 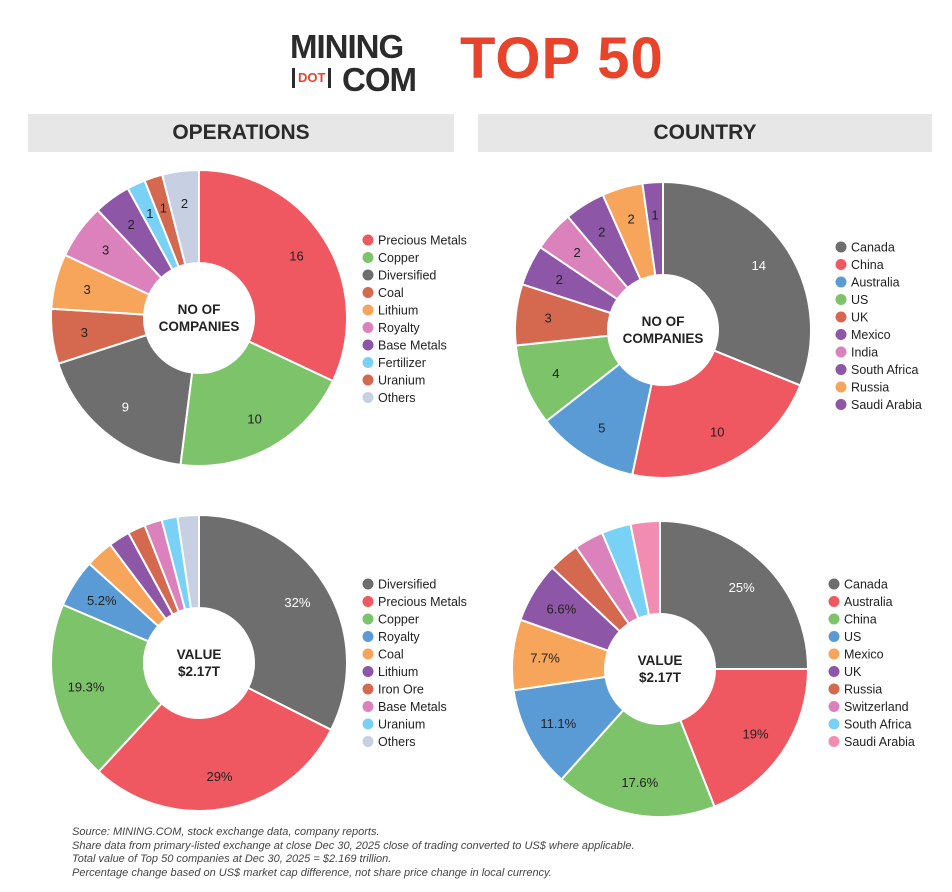 What do you see at coordinates (398, 620) in the screenshot?
I see `legend-item-label: Copper` at bounding box center [398, 620].